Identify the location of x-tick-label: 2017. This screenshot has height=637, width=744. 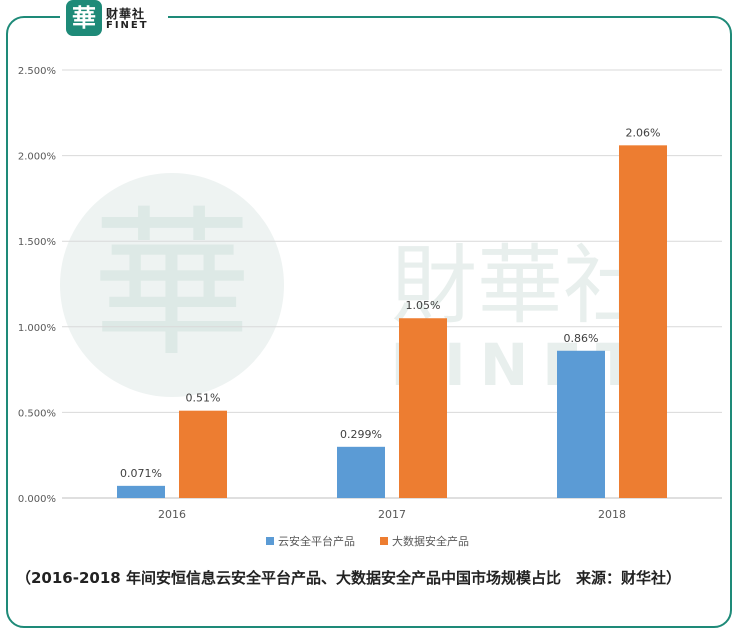
(392, 514).